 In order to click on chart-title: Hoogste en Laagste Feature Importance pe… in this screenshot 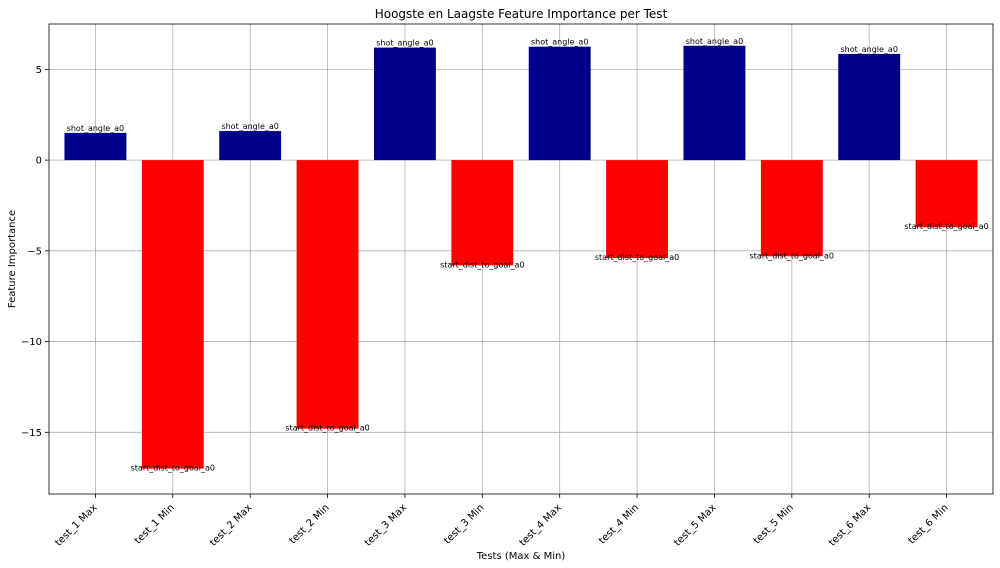, I will do `click(521, 14)`.